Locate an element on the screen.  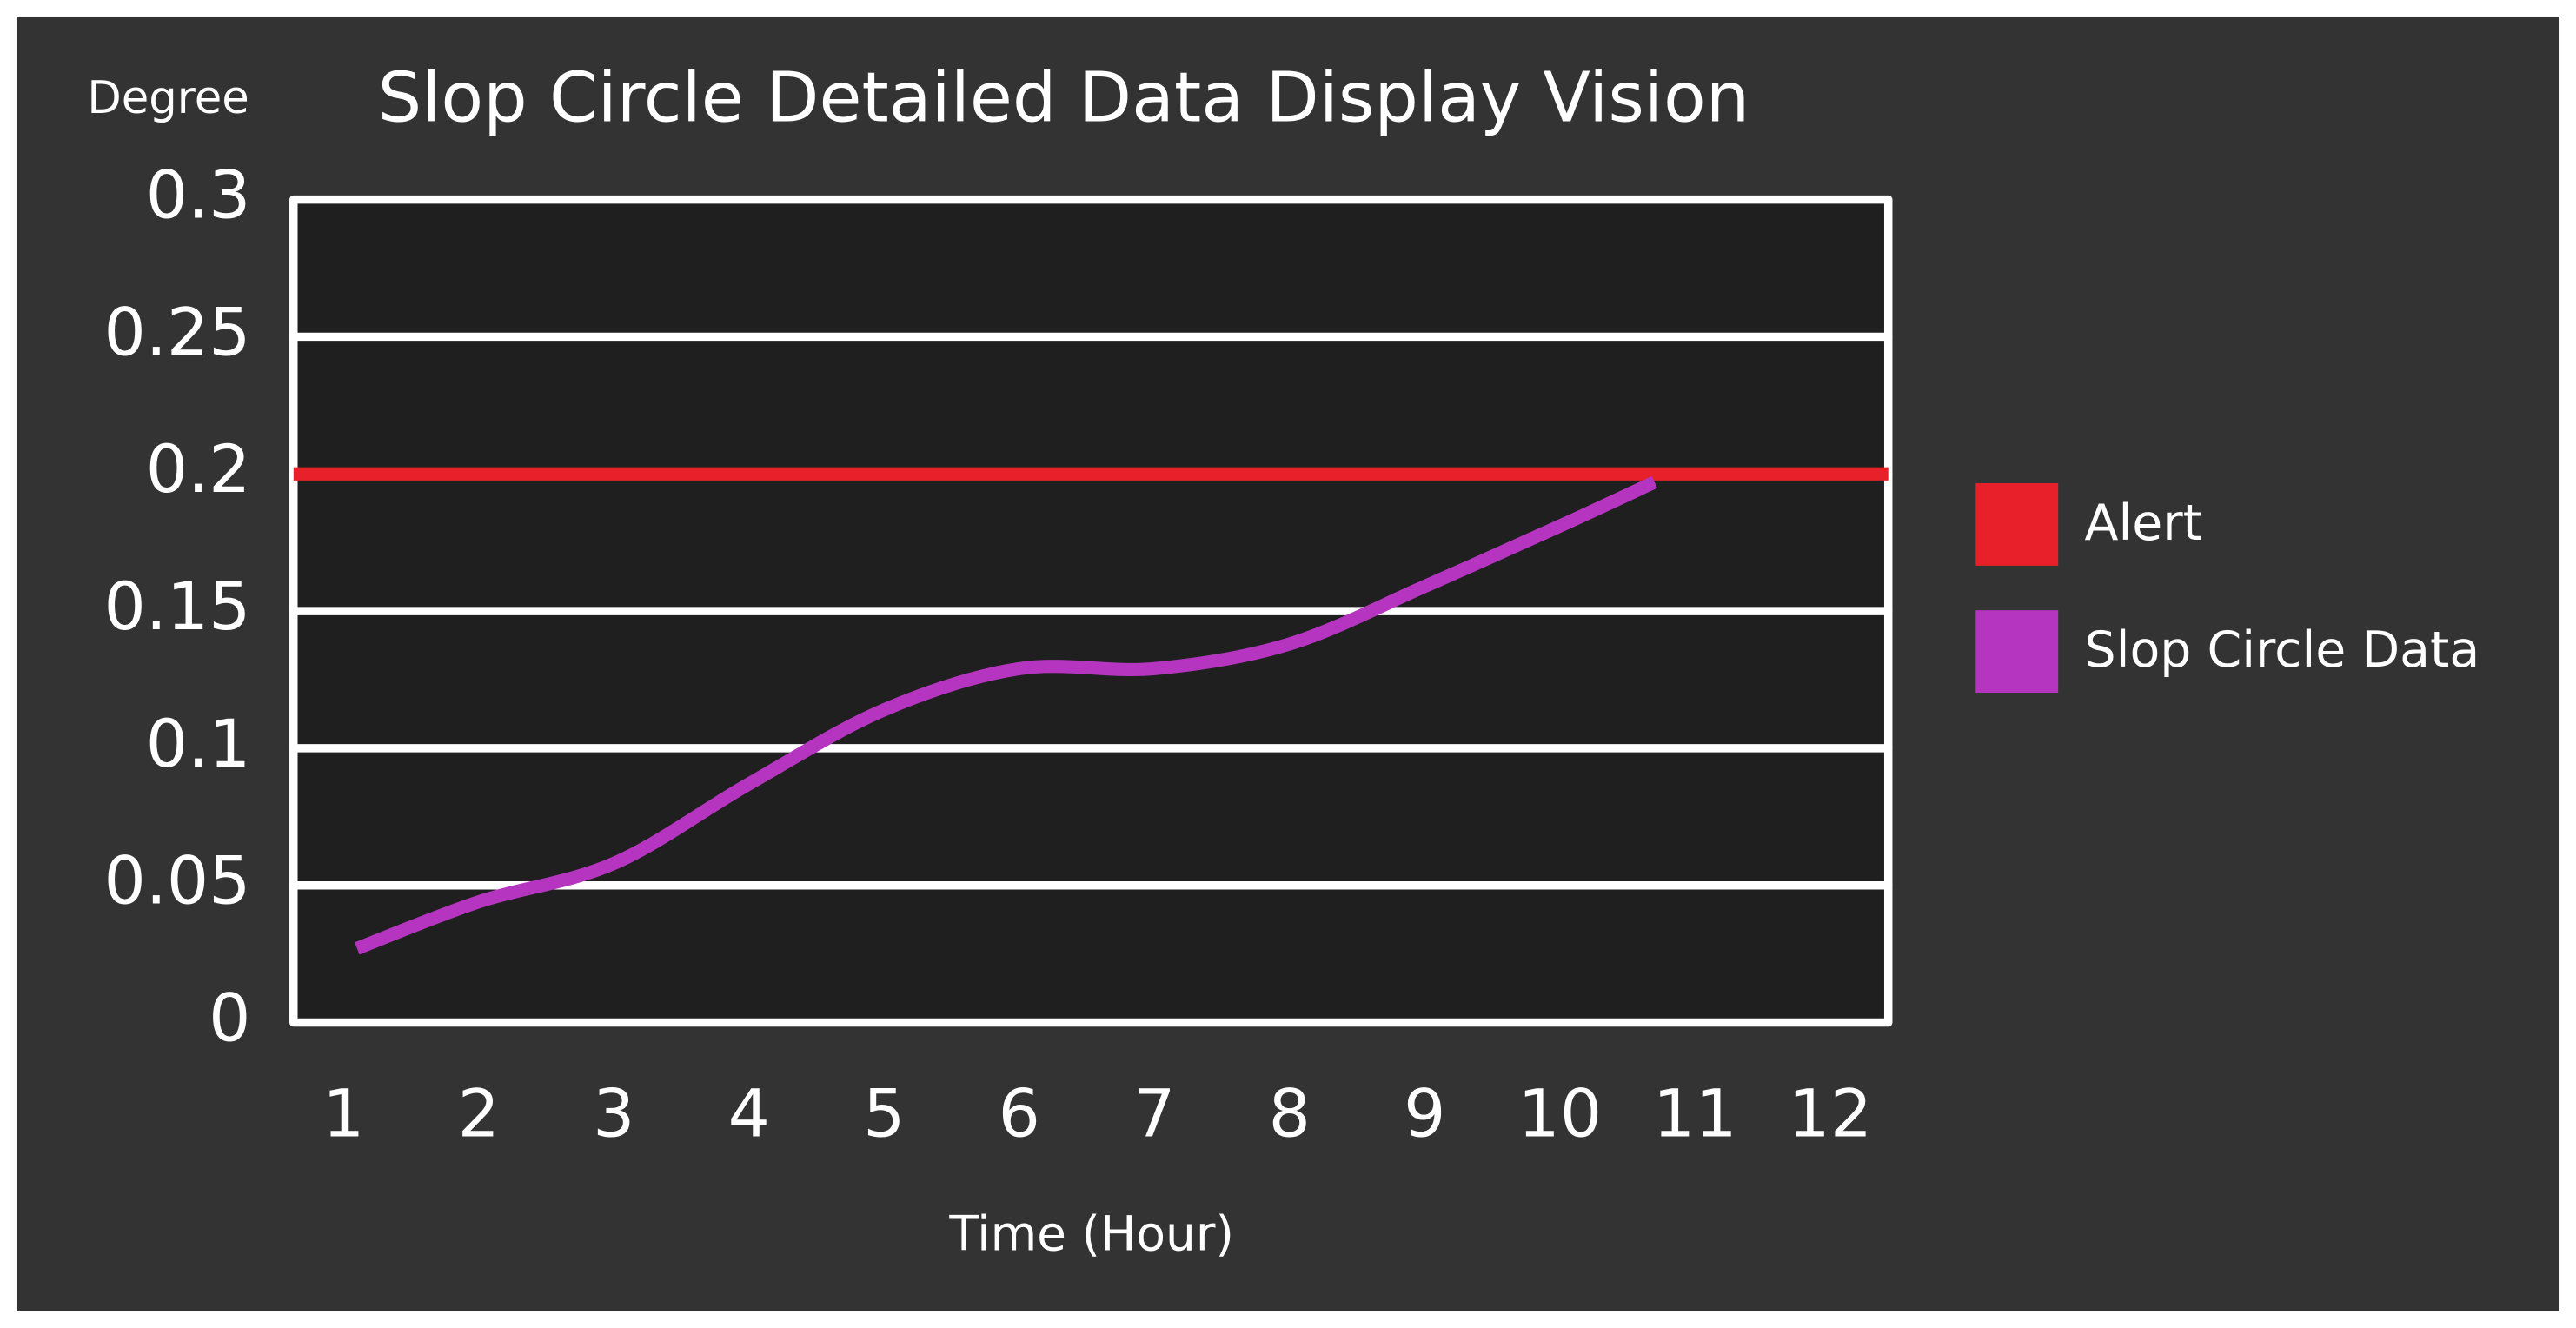
y-tick-label: 0.2 is located at coordinates (198, 470).